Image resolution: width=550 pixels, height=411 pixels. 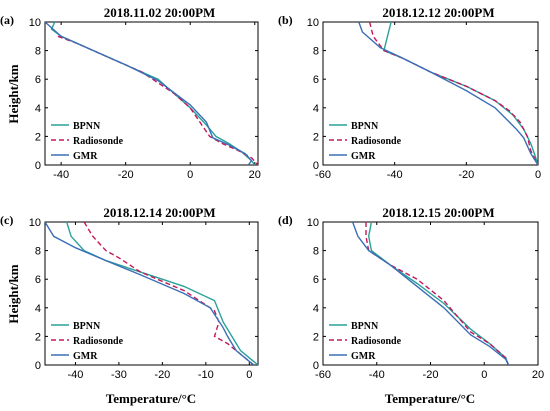 What do you see at coordinates (438, 212) in the screenshot?
I see `panel-title: 2018.12.15 20:00PM` at bounding box center [438, 212].